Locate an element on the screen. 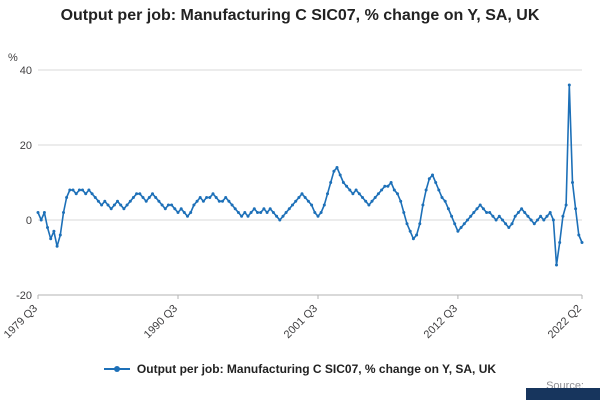  y-tick-label: 40 is located at coordinates (26, 71).